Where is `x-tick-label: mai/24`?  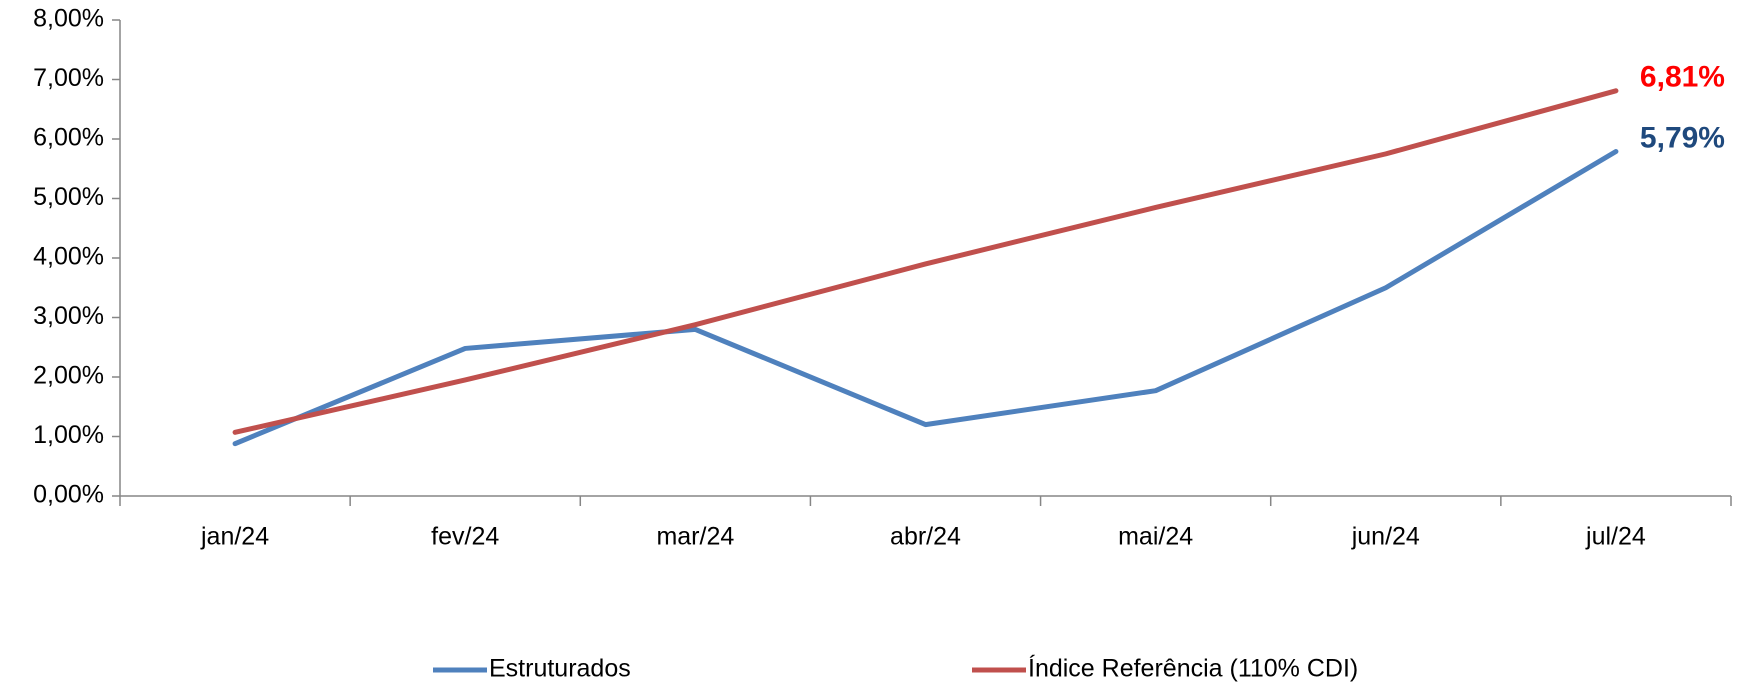 x-tick-label: mai/24 is located at coordinates (1155, 537).